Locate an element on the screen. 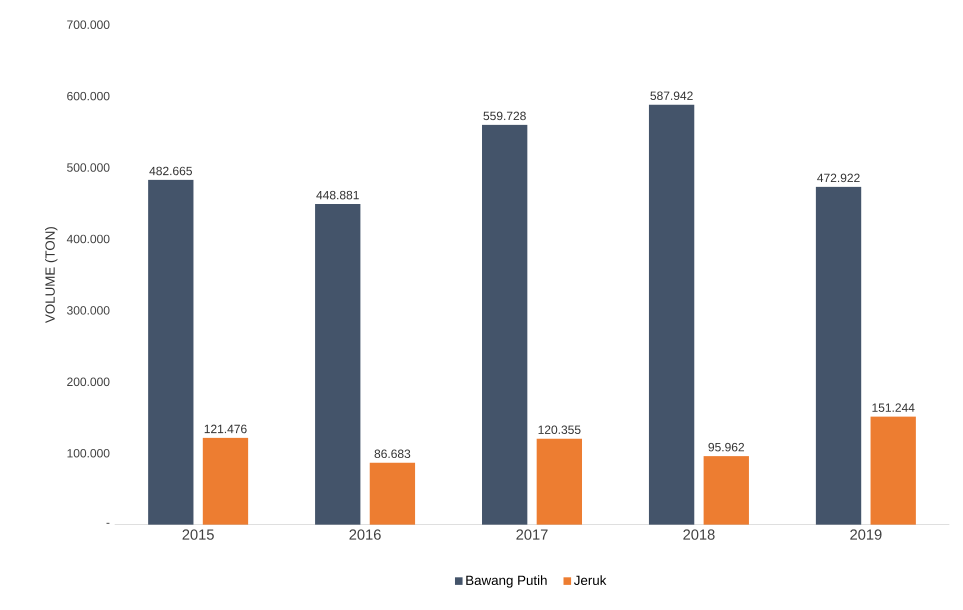 This screenshot has height=610, width=963. data-label: 472.922 is located at coordinates (838, 178).